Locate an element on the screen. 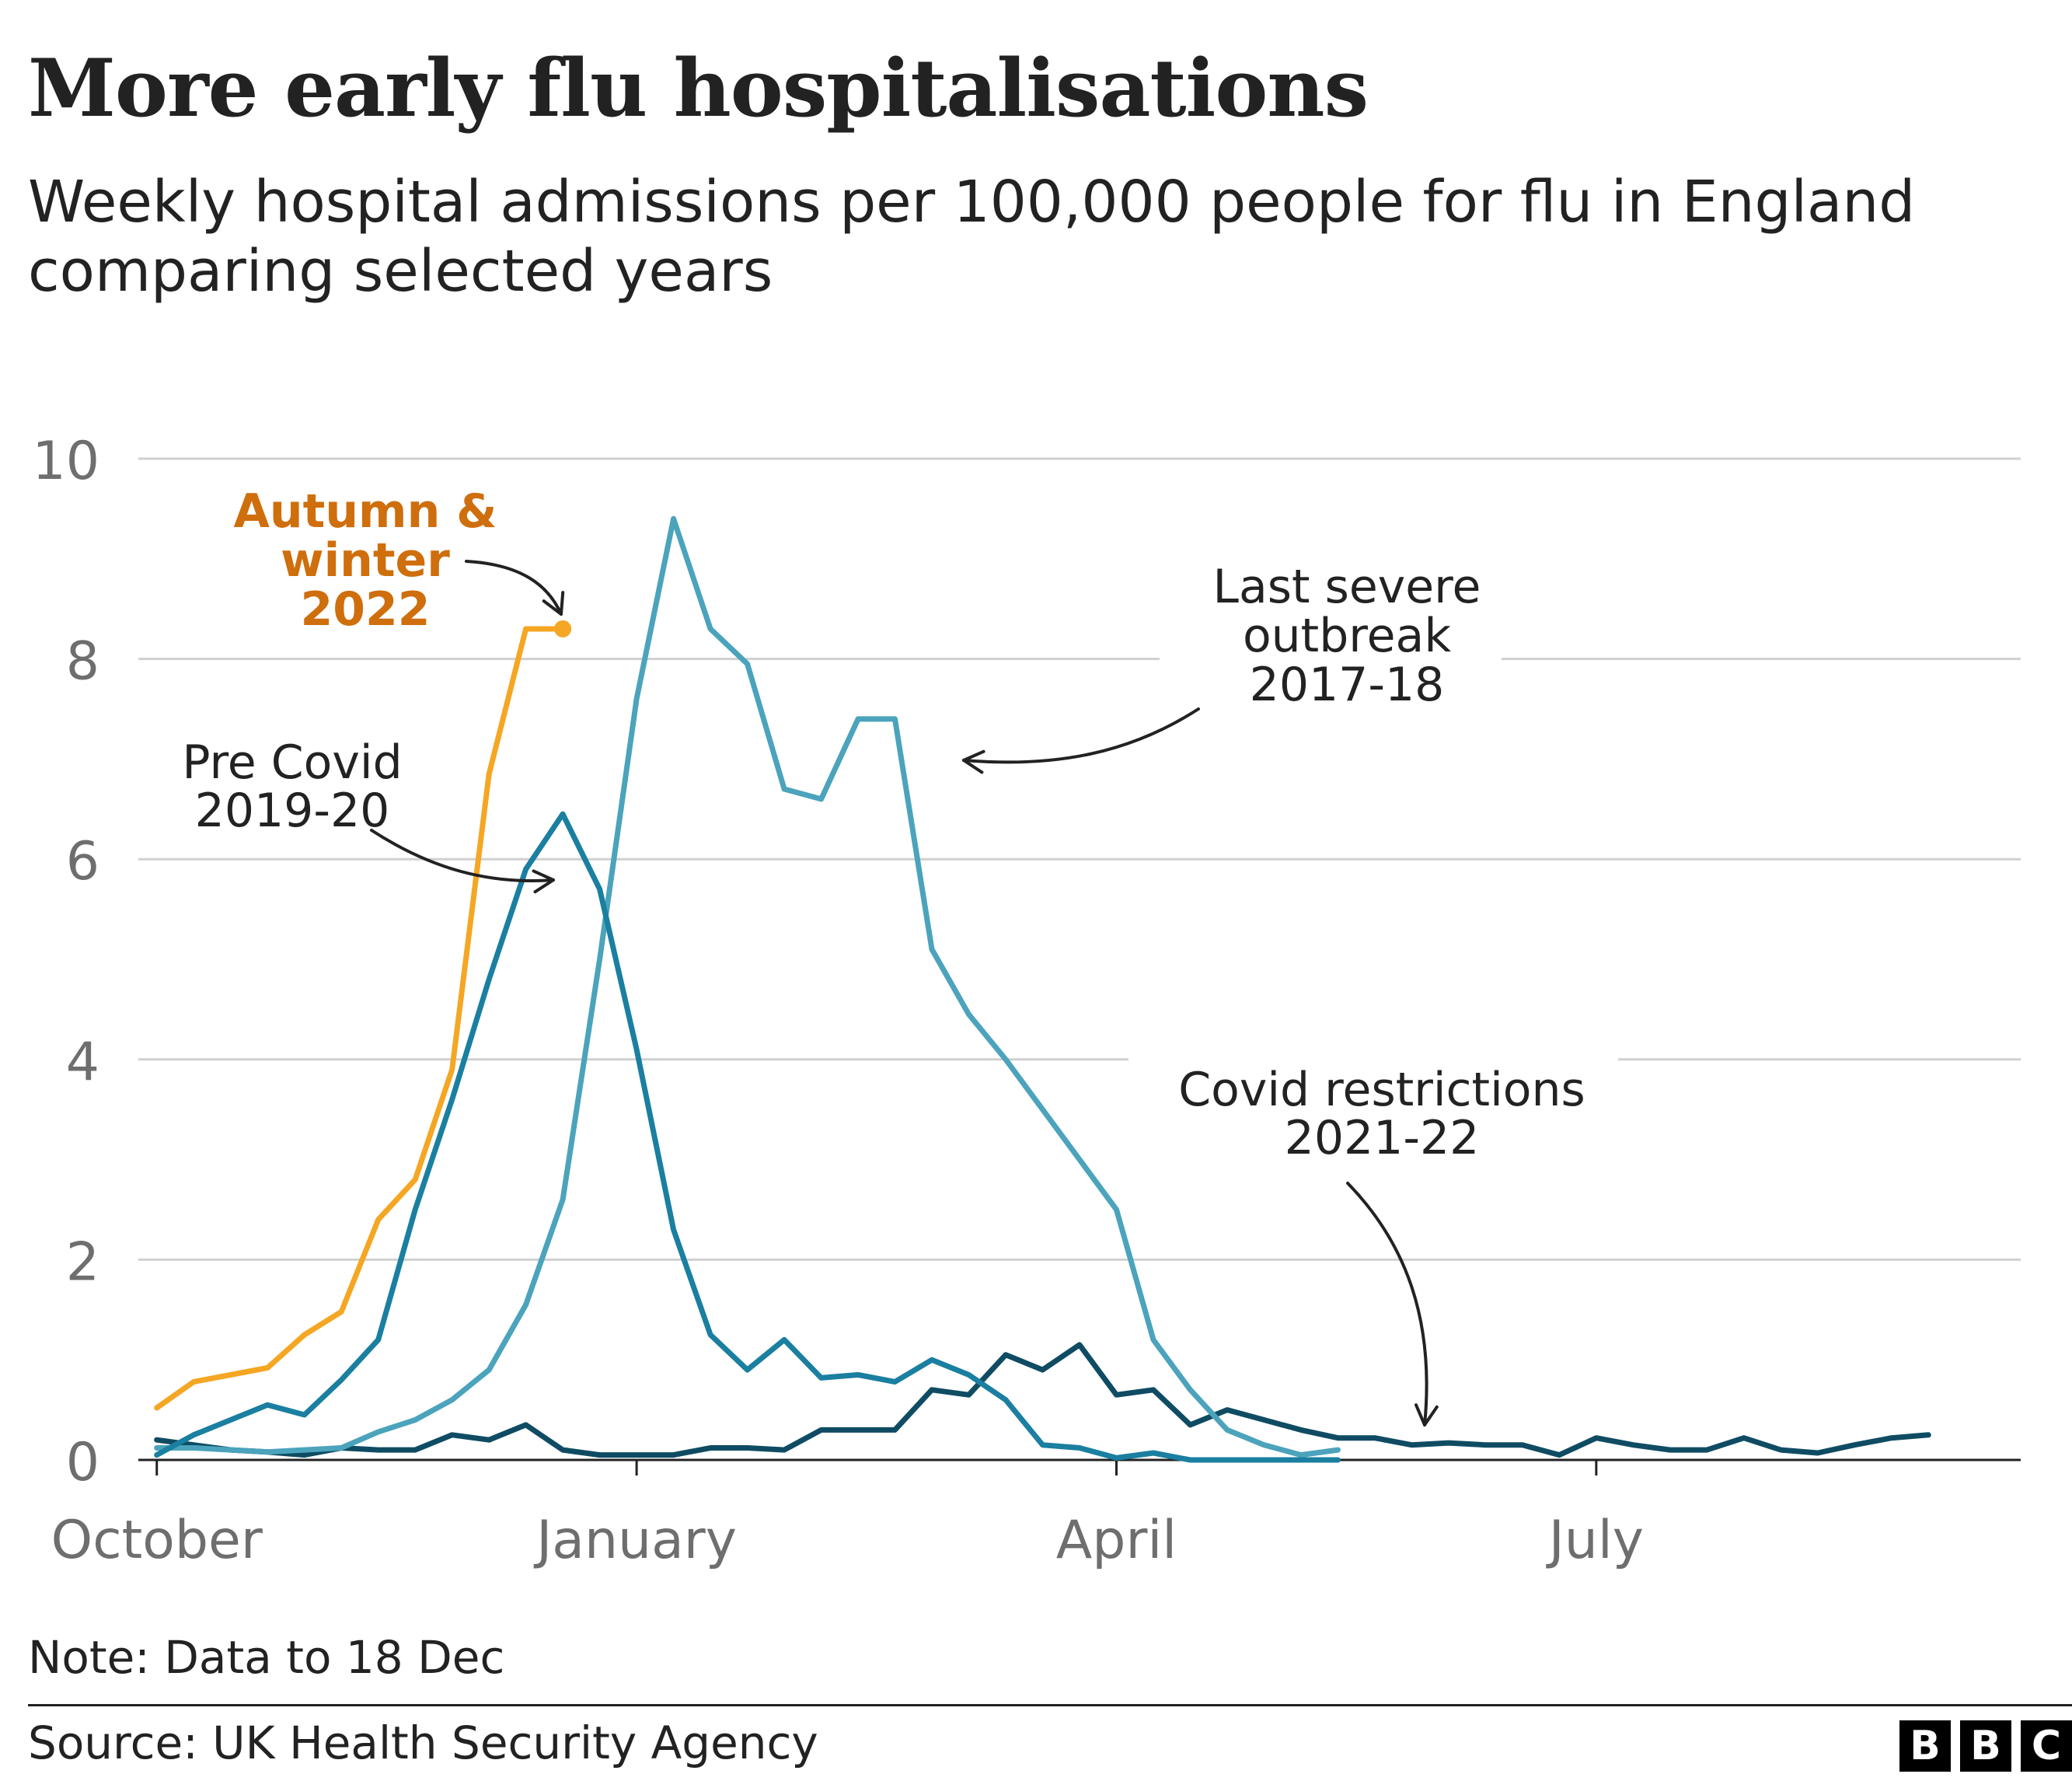 The image size is (2072, 1781). x-tick-label: January is located at coordinates (635, 1540).